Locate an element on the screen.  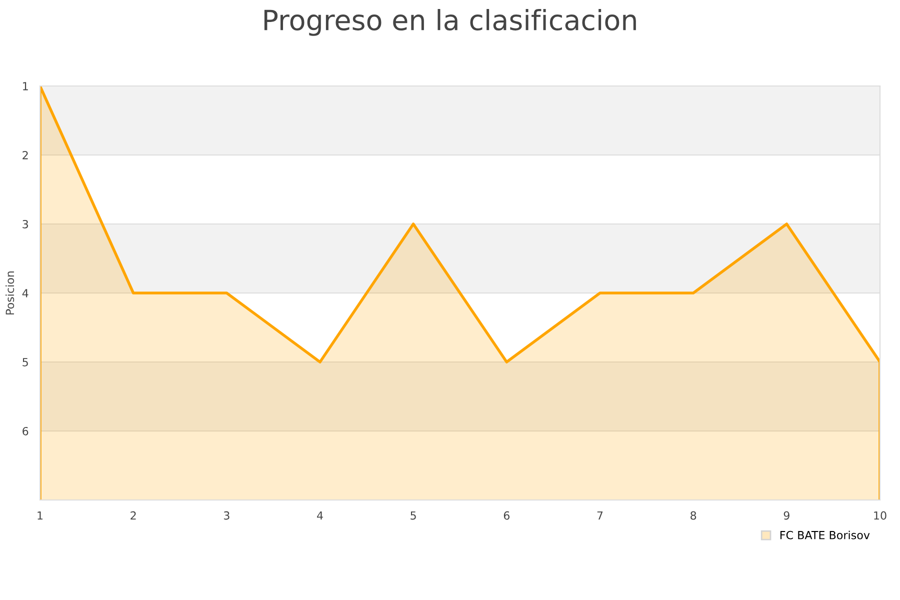
y-tick-label: 5 is located at coordinates (25, 362).